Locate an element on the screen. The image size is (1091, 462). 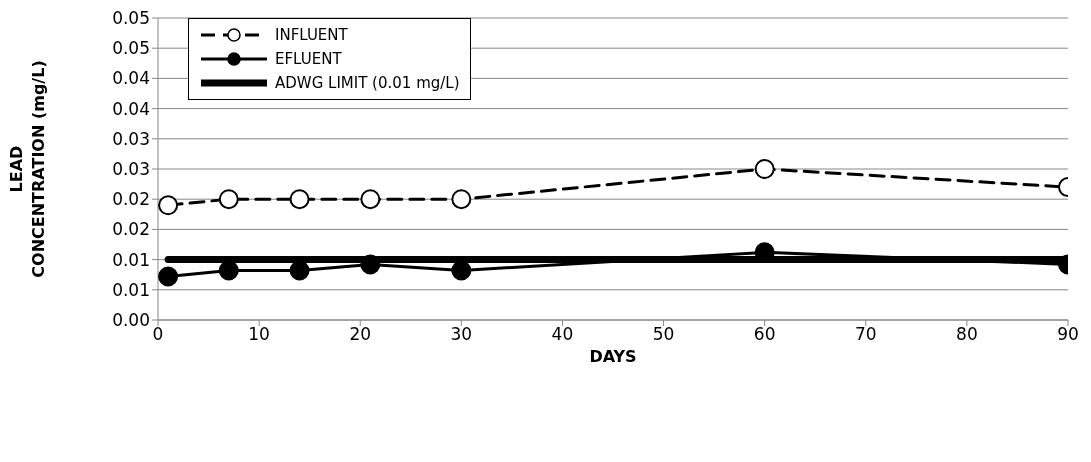
x-tick-label: 60 is located at coordinates (764, 334).